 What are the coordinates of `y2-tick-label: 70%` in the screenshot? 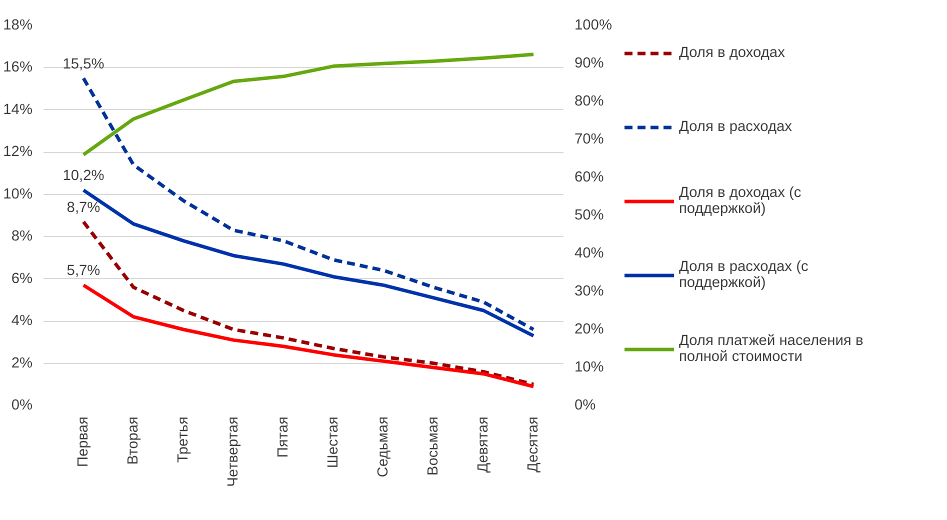 It's located at (589, 140).